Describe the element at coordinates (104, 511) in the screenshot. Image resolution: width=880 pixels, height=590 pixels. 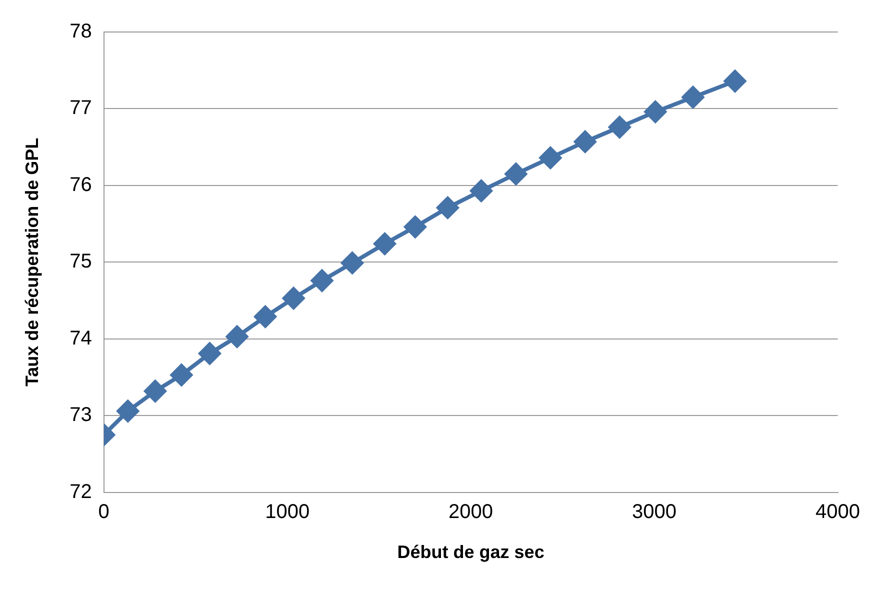
I see `x-tick-label: 0` at that location.